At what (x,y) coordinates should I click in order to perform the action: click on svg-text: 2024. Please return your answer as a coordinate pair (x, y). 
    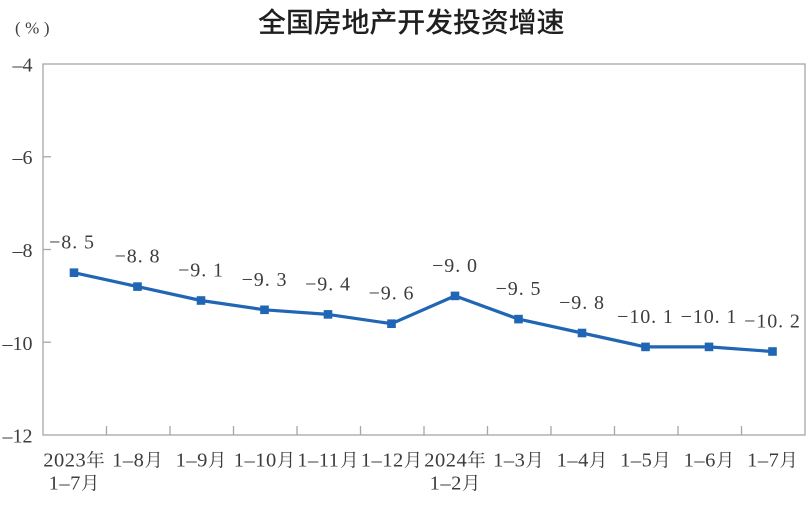
    Looking at the image, I should click on (445, 461).